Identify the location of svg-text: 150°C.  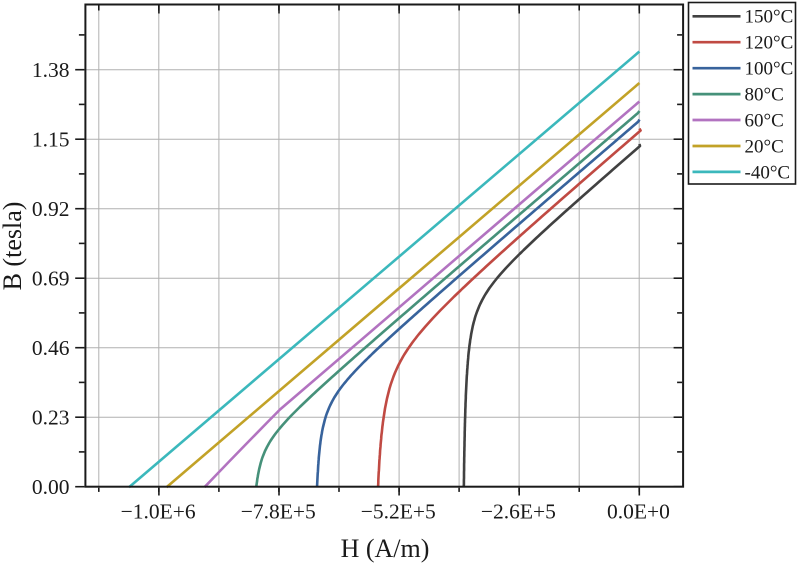
(769, 17).